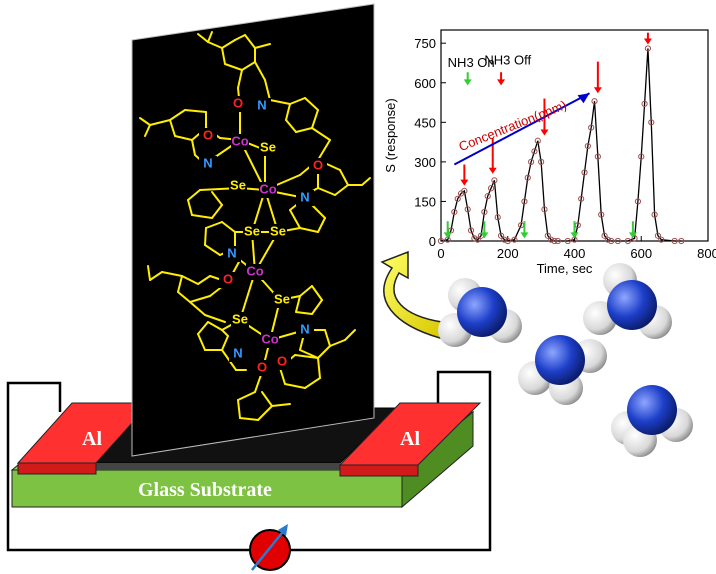 This screenshot has height=574, width=716. I want to click on sensing-film-side, so click(215, 466).